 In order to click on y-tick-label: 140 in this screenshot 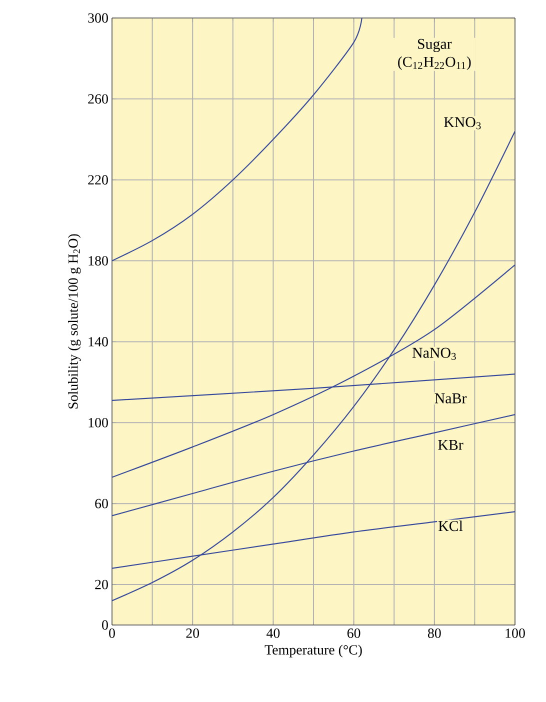, I will do `click(98, 341)`.